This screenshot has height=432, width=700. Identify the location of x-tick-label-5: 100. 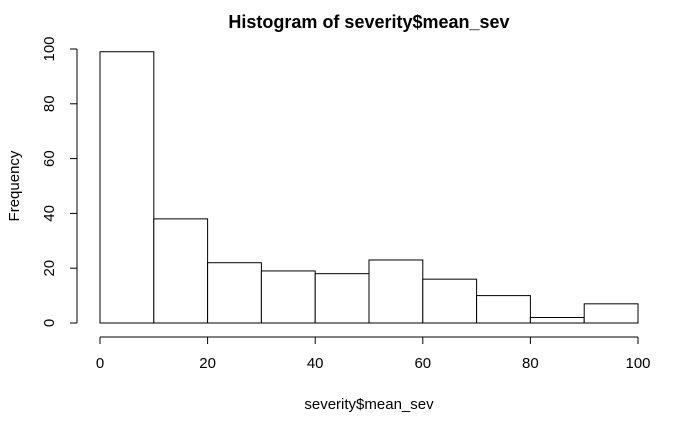
(637, 363).